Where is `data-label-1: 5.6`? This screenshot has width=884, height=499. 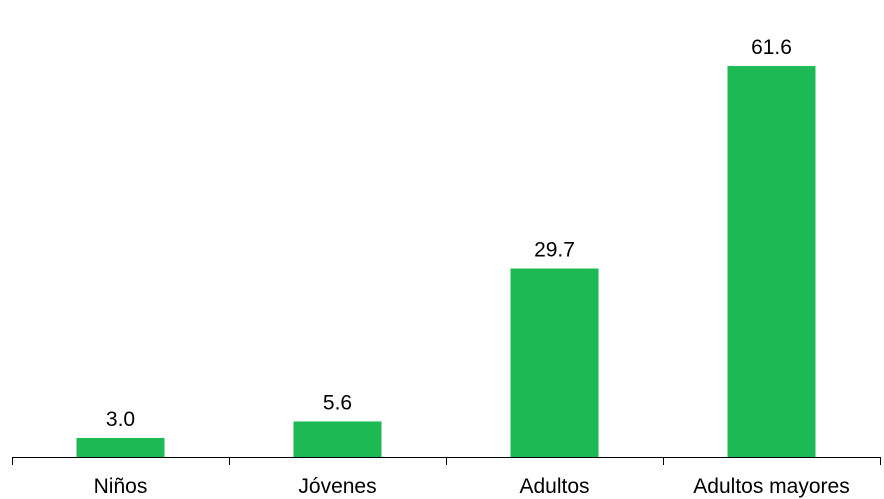
data-label-1: 5.6 is located at coordinates (337, 402).